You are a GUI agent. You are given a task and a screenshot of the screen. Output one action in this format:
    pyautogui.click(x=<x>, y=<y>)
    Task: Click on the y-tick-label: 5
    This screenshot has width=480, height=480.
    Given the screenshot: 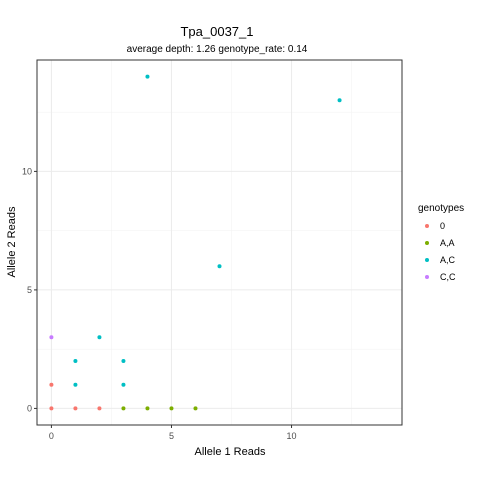 What is the action you would take?
    pyautogui.click(x=29, y=290)
    